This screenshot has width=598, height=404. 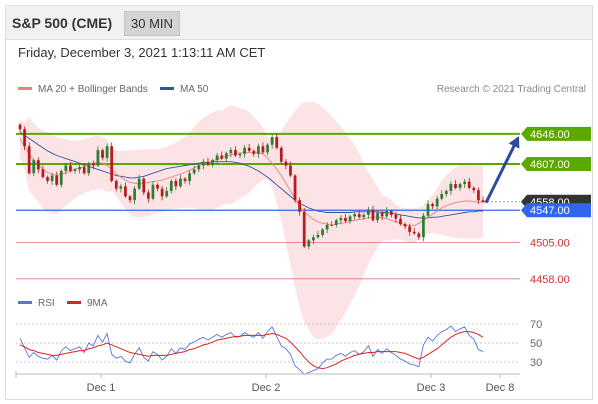 What do you see at coordinates (550, 165) in the screenshot?
I see `level-tag-text: 4607.00` at bounding box center [550, 165].